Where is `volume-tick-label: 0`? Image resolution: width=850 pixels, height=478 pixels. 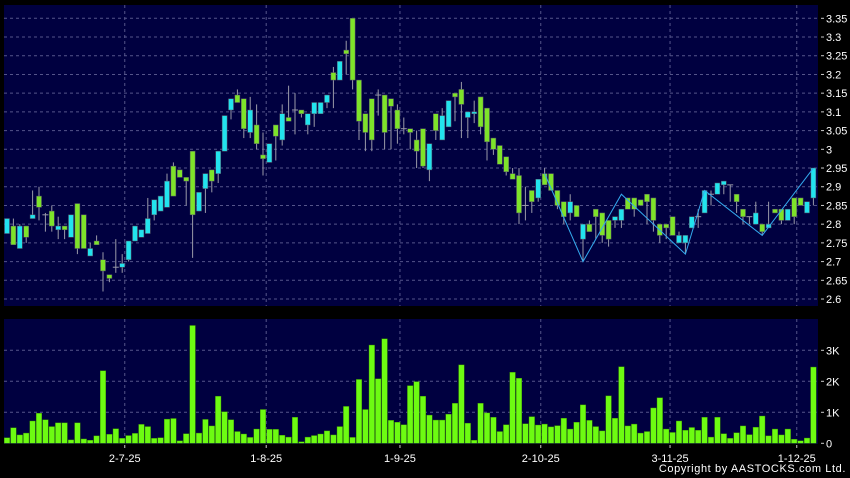
volume-tick-label: 0 is located at coordinates (829, 444).